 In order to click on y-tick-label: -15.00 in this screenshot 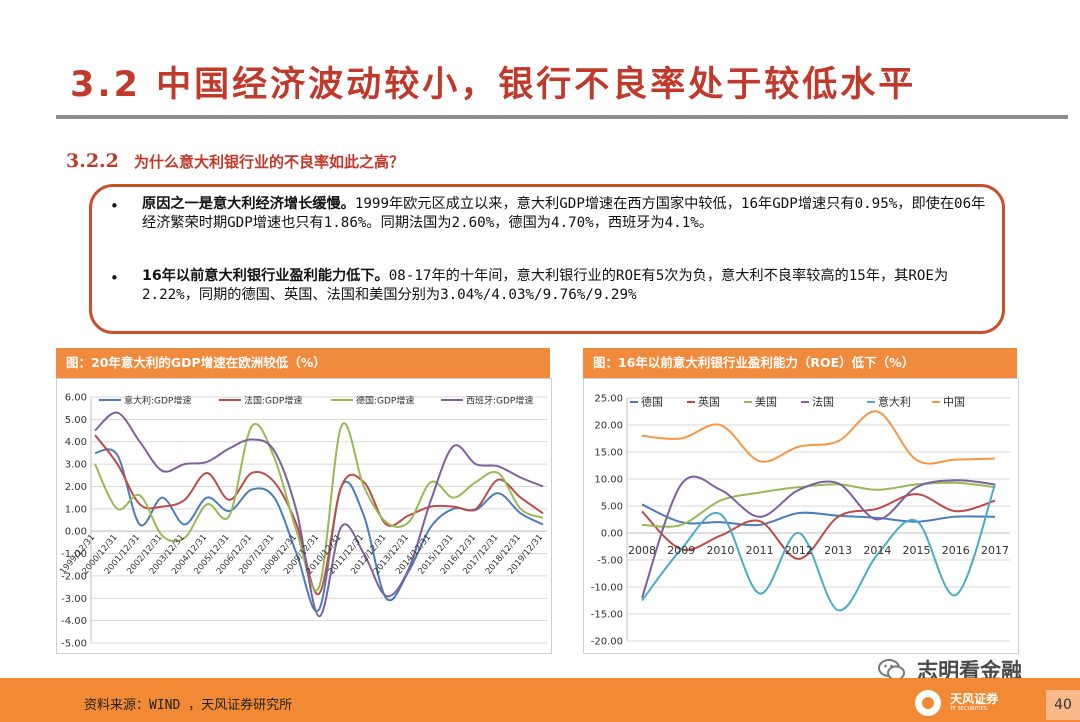, I will do `click(607, 615)`.